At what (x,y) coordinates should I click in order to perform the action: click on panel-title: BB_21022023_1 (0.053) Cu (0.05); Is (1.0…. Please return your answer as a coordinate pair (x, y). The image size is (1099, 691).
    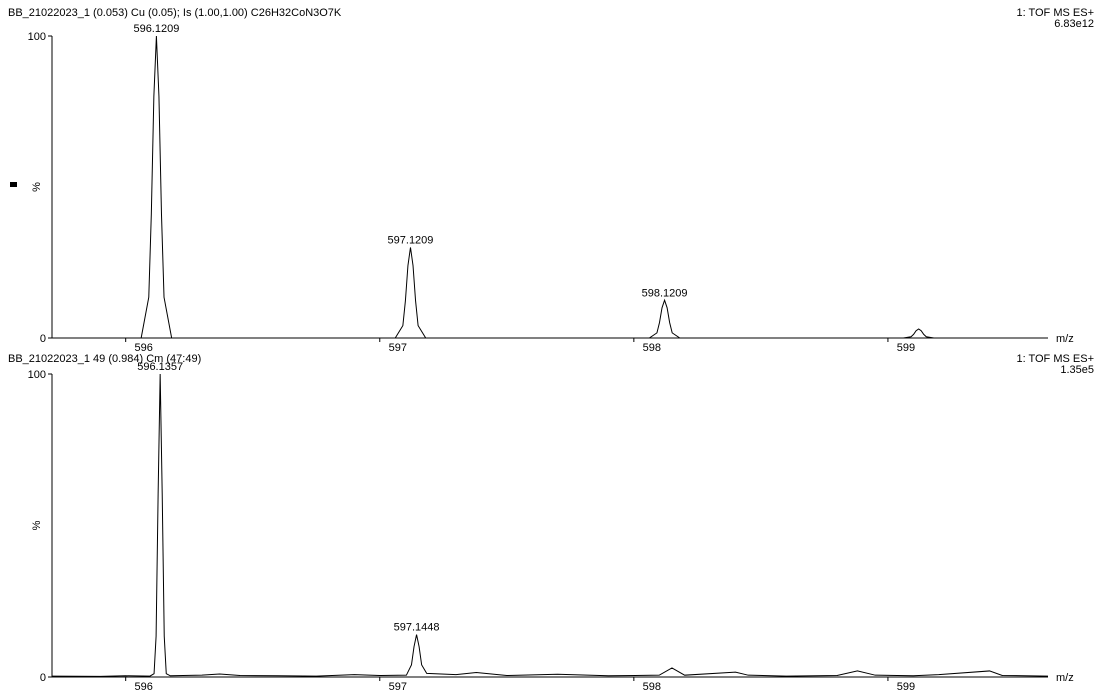
    Looking at the image, I should click on (175, 13).